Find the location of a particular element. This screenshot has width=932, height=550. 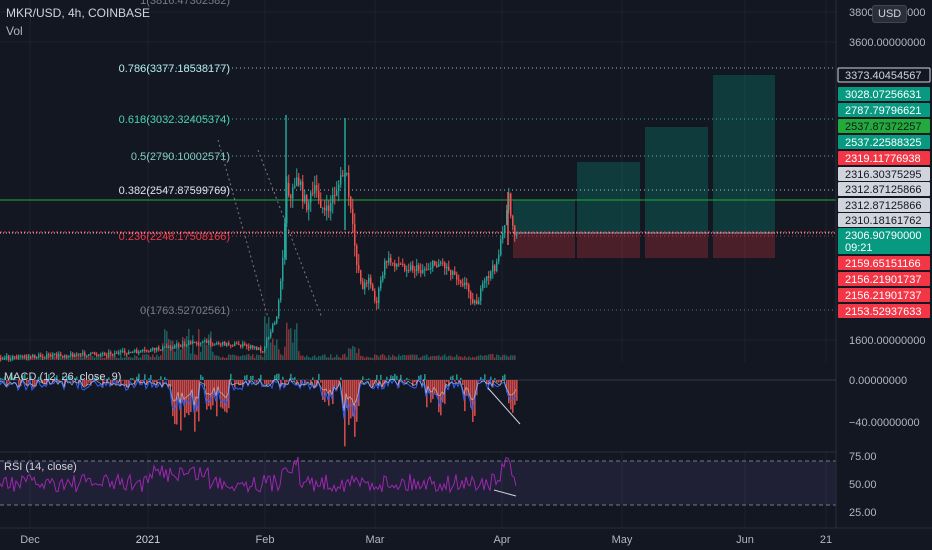

position-stop-zone is located at coordinates (608, 245).